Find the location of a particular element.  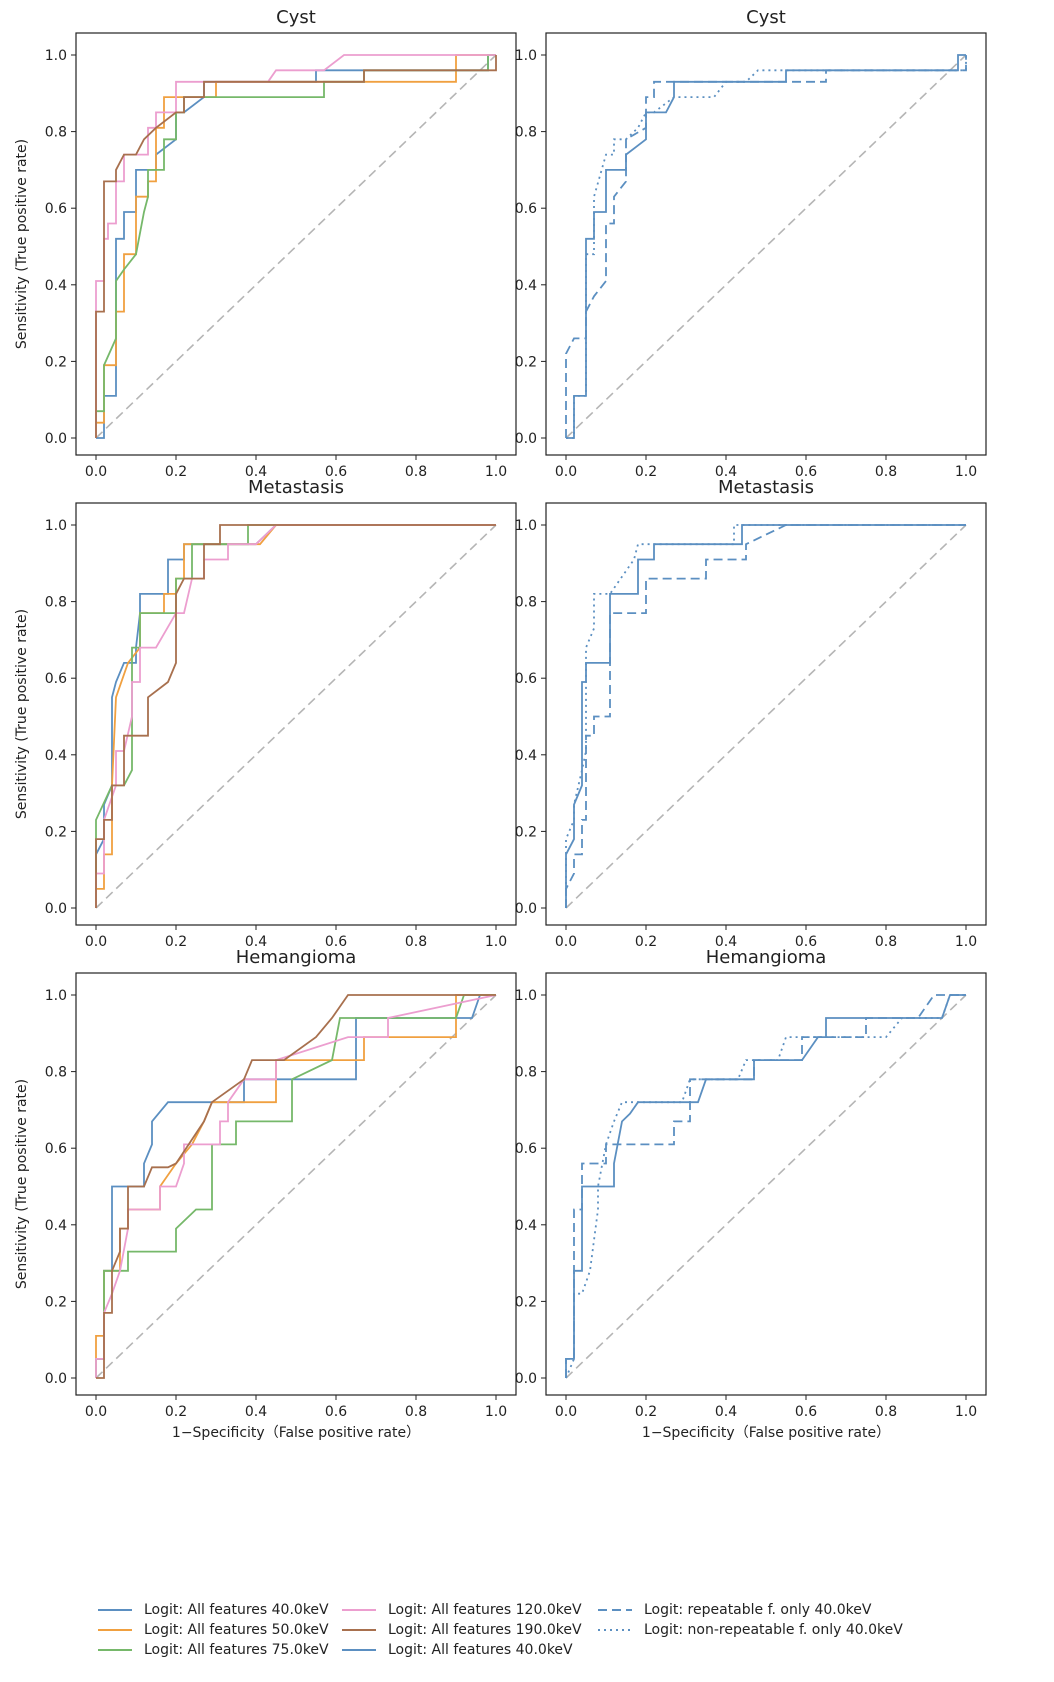

legend-label: Logit: All features 40.0keV is located at coordinates (480, 1650).